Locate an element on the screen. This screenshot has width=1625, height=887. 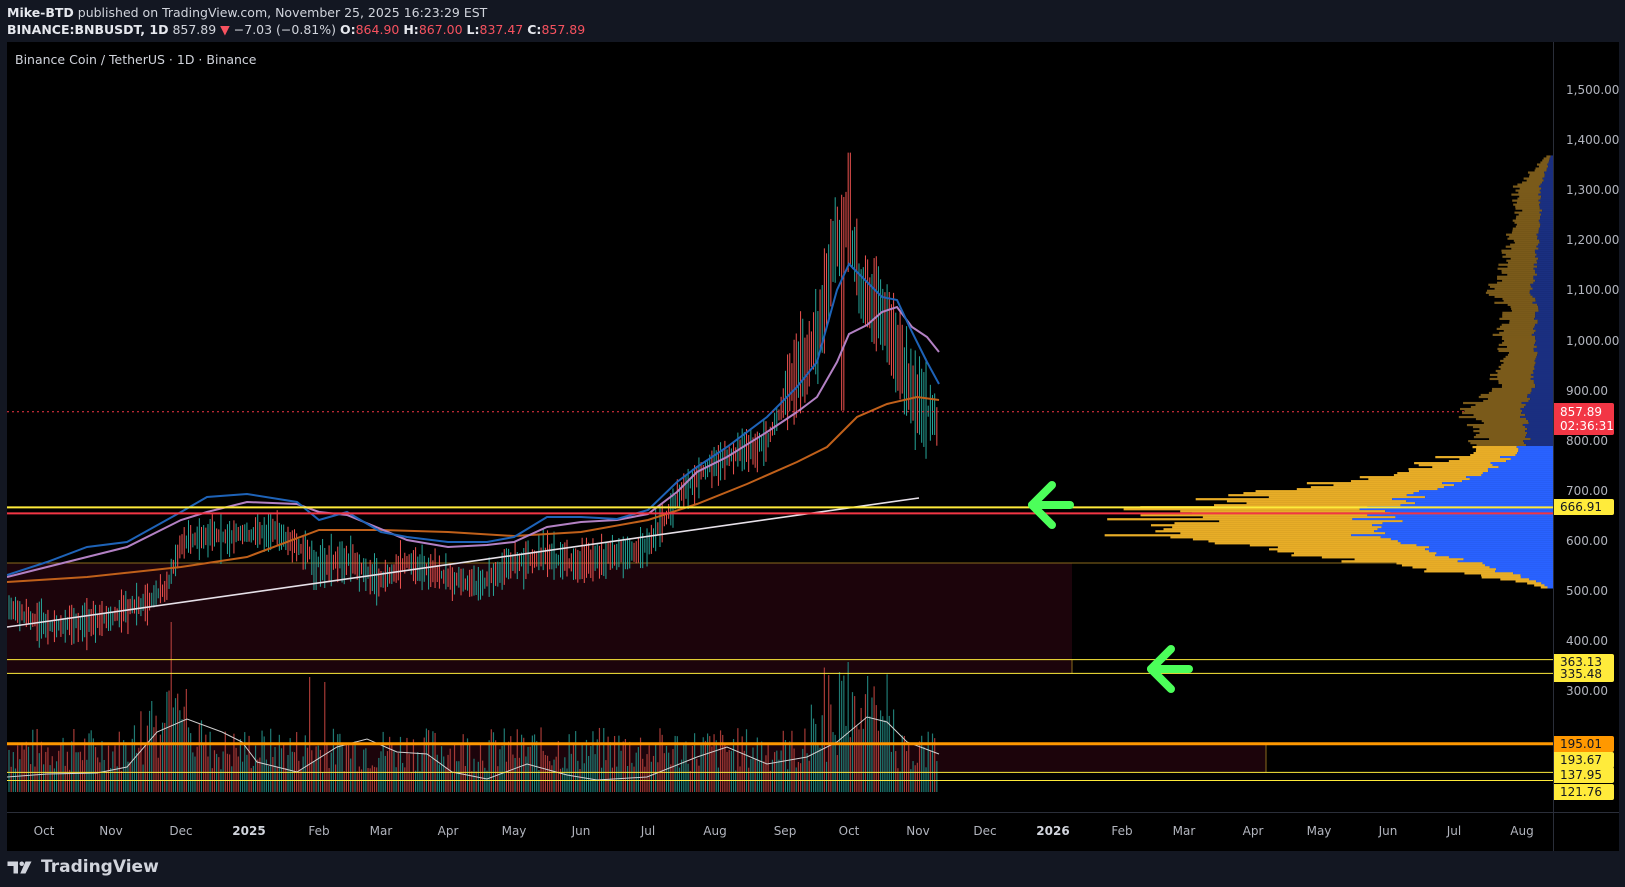
price-axis-label: 1,400.00 is located at coordinates (1593, 140).